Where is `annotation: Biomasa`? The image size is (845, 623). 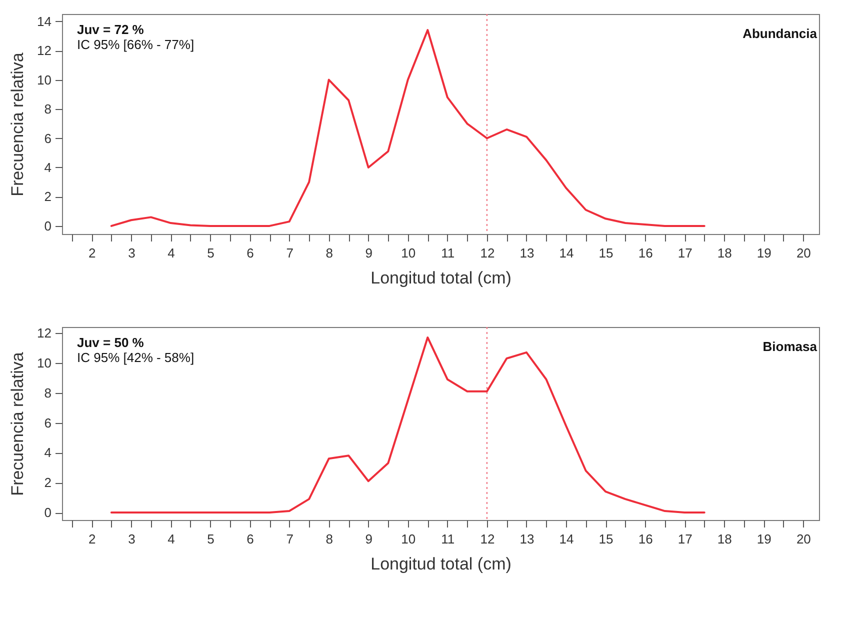
annotation: Biomasa is located at coordinates (790, 346).